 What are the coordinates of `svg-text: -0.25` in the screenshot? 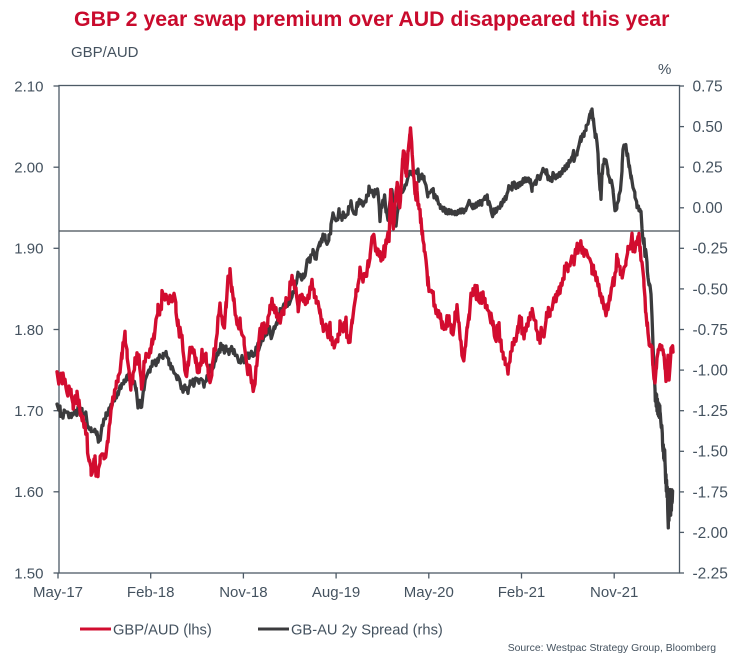 It's located at (710, 249).